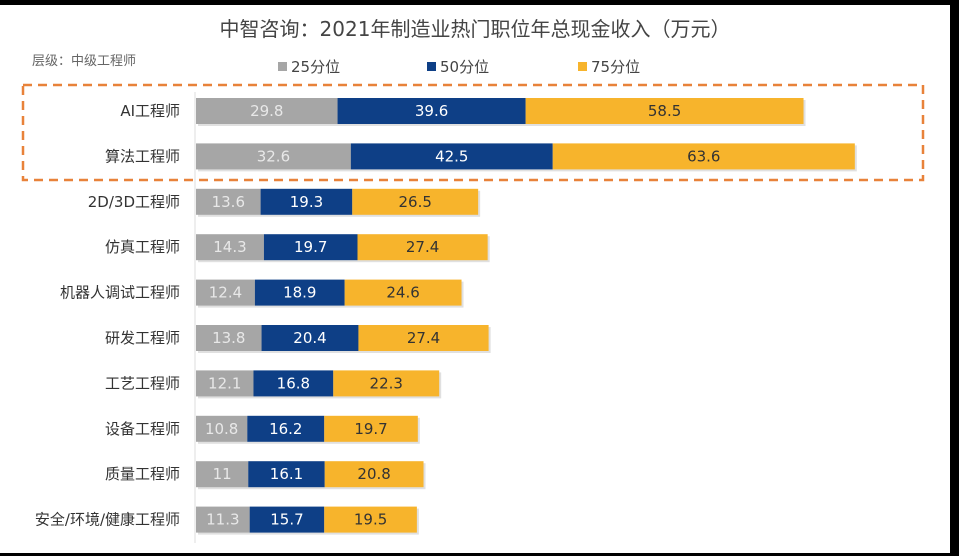 This screenshot has width=959, height=556. Describe the element at coordinates (616, 67) in the screenshot. I see `legend-label: 75分位` at that location.